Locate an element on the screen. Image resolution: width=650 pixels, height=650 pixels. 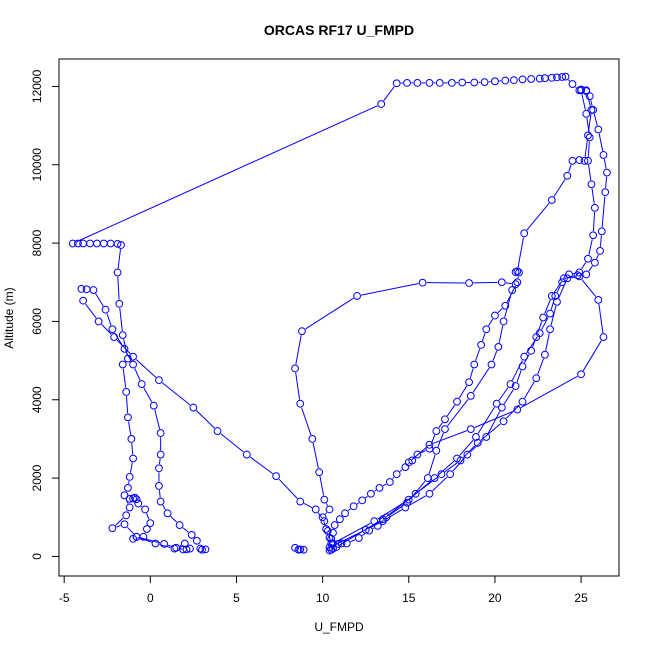
y-tick-label: 12000 is located at coordinates (37, 86).